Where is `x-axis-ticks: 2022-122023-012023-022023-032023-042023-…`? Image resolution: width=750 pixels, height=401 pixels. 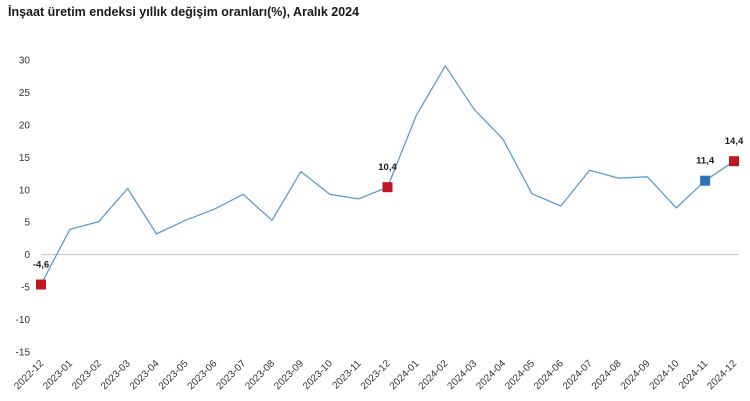 x-axis-ticks: 2022-122023-012023-022023-032023-042023-… is located at coordinates (375, 375).